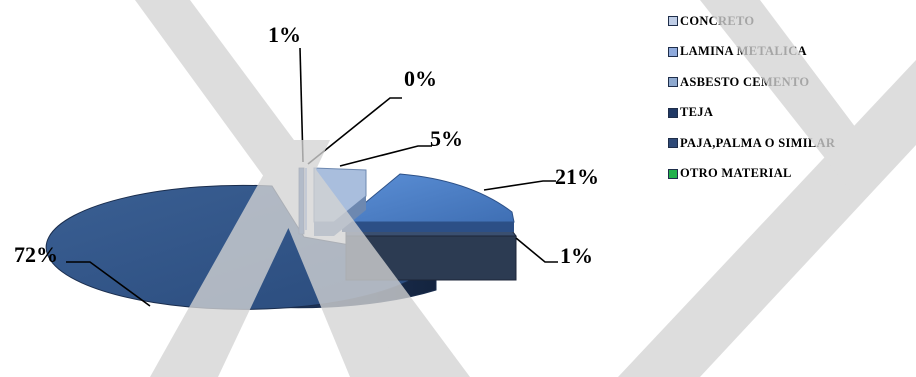 The image size is (916, 377). I want to click on legend-label: ASBESTO CEMENTO, so click(745, 81).